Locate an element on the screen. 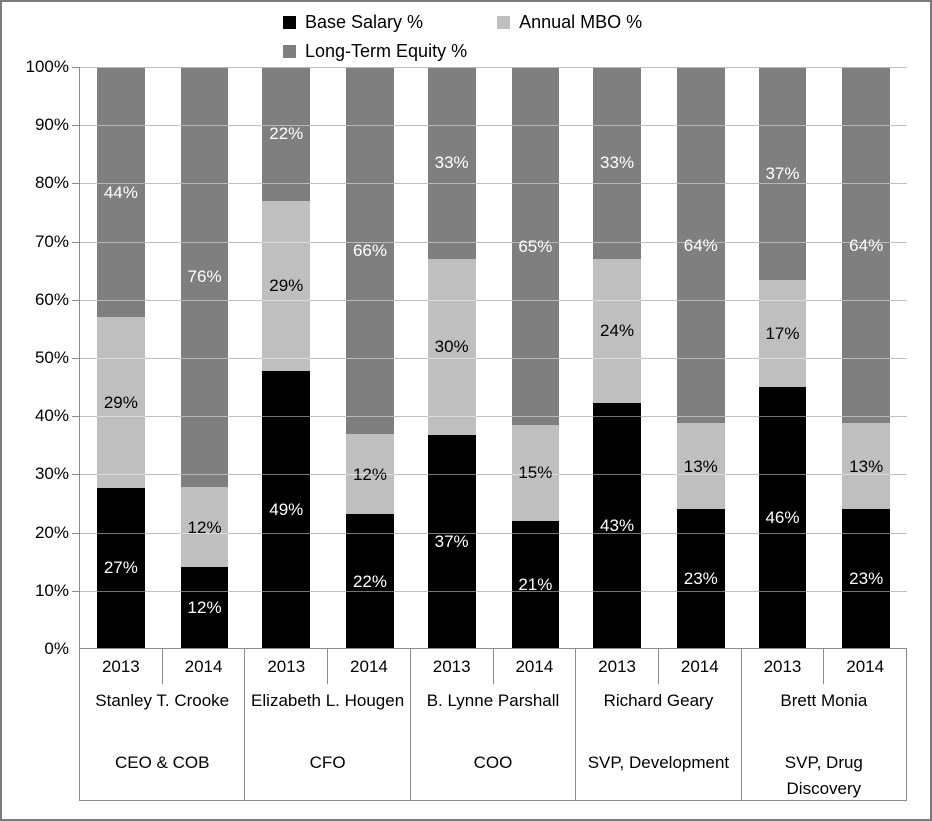 Image resolution: width=932 pixels, height=821 pixels. y-axis-tick-label: 40% is located at coordinates (51, 416).